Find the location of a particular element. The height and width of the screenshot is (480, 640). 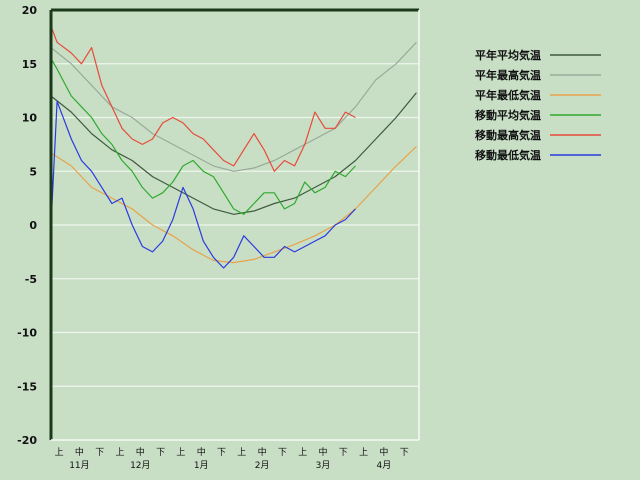

y-tick-label: 15 is located at coordinates (29, 64).